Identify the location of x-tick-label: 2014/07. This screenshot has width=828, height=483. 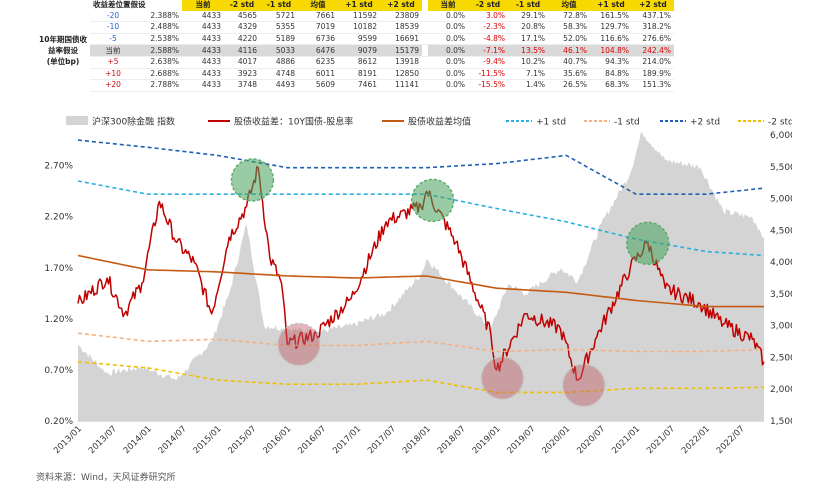
(173, 440).